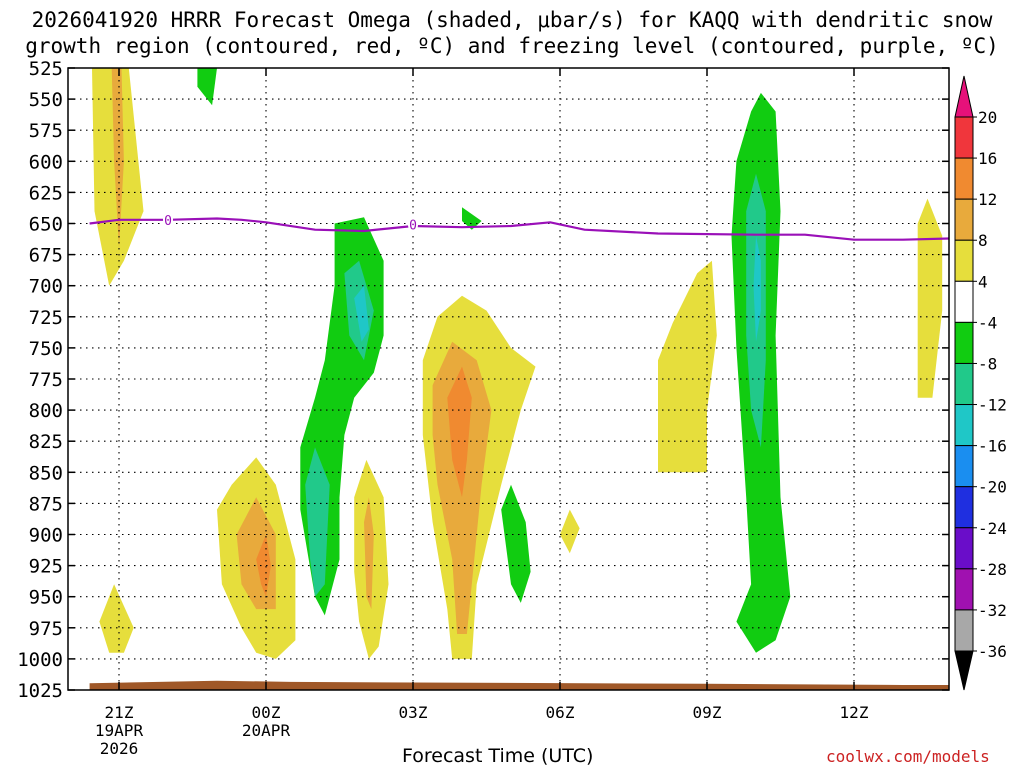  I want to click on y-tick-label: 650, so click(46, 225).